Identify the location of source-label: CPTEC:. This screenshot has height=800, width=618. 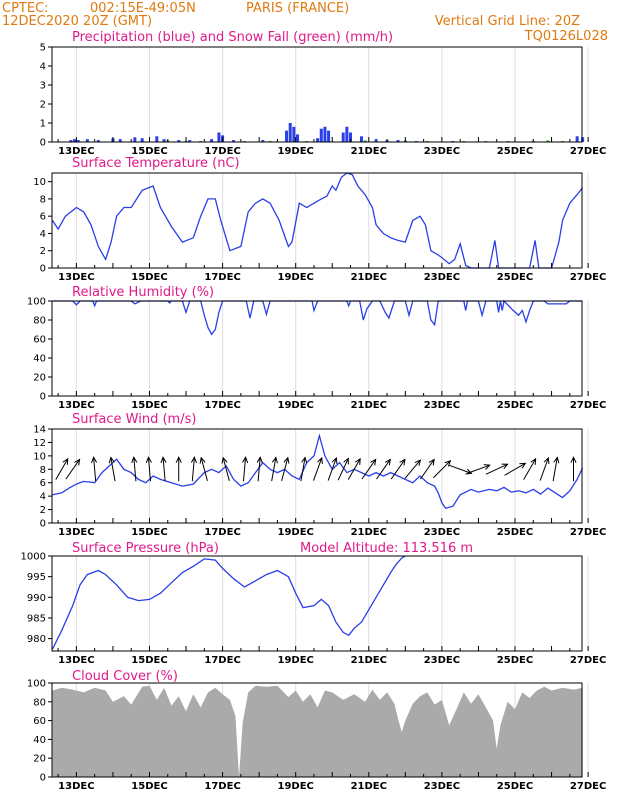
(25, 8).